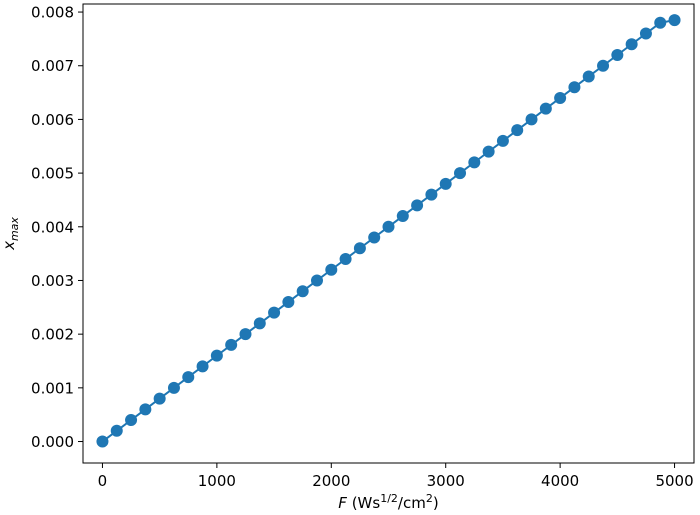  What do you see at coordinates (52, 227) in the screenshot?
I see `y-tick-label: 0.004` at bounding box center [52, 227].